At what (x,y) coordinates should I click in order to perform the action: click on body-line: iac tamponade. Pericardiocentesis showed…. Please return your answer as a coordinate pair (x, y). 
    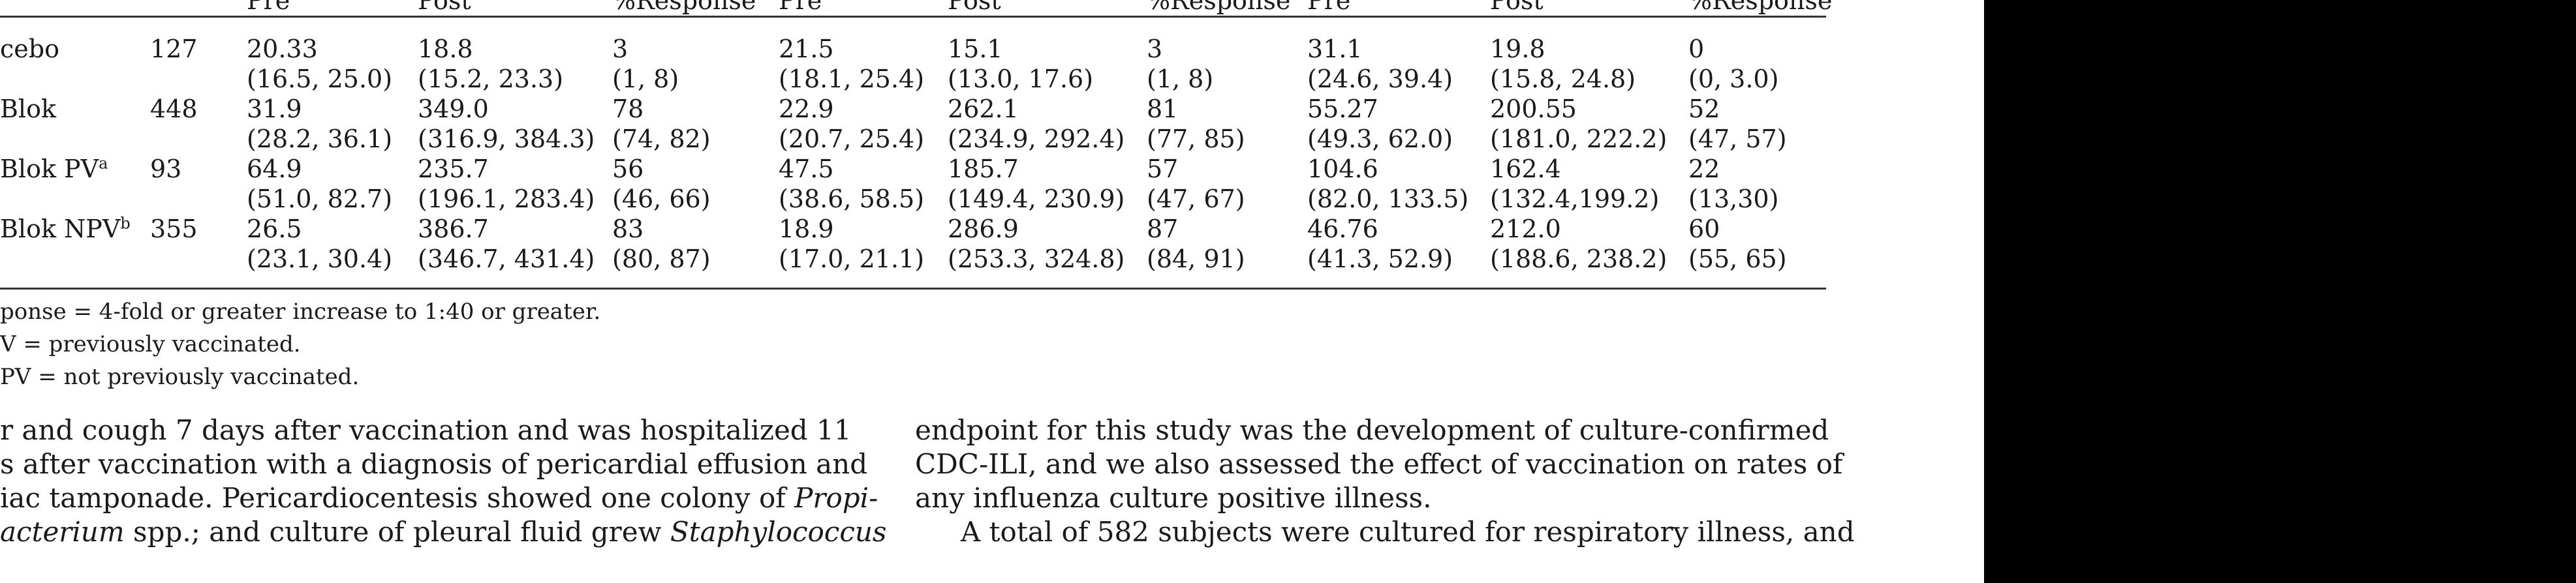
    Looking at the image, I should click on (439, 498).